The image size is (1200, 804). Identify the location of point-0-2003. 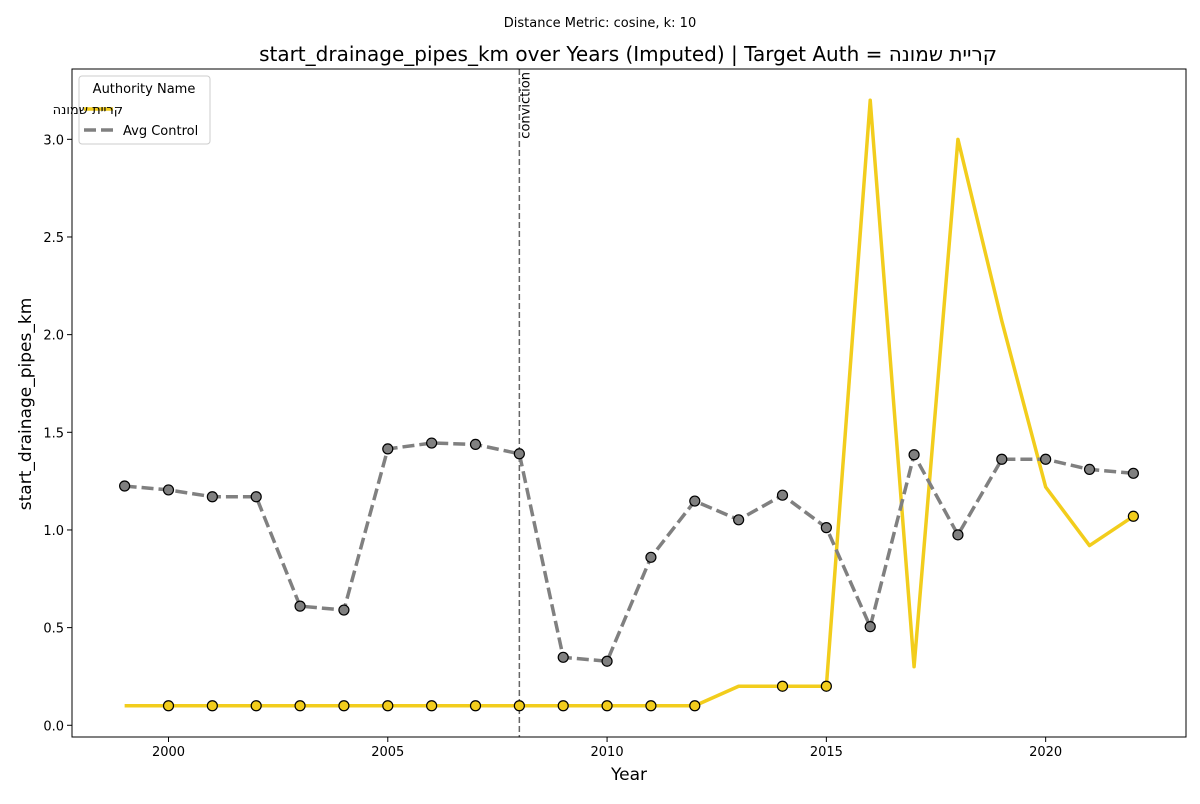
(300, 706).